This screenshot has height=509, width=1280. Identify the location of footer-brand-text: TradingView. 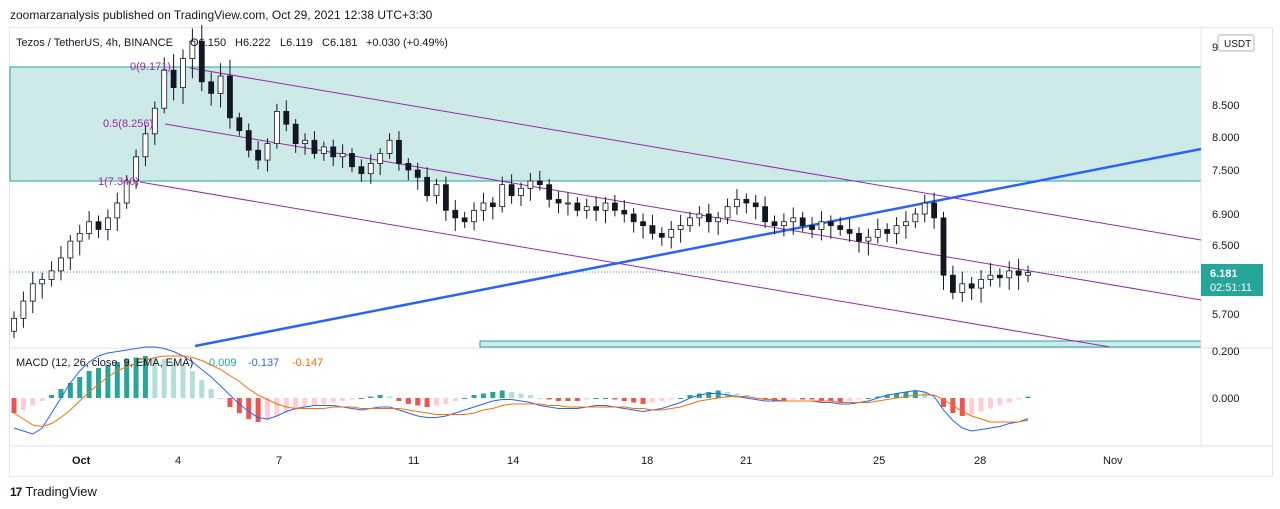
(61, 491).